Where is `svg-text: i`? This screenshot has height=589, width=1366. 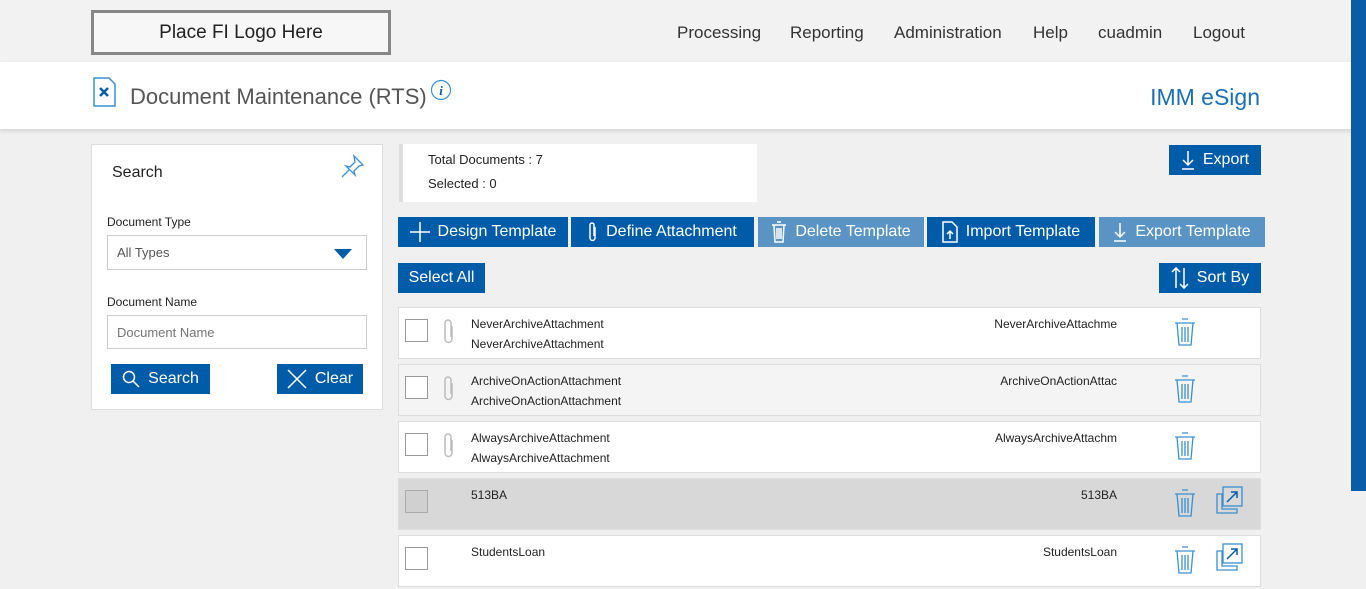 svg-text: i is located at coordinates (441, 90).